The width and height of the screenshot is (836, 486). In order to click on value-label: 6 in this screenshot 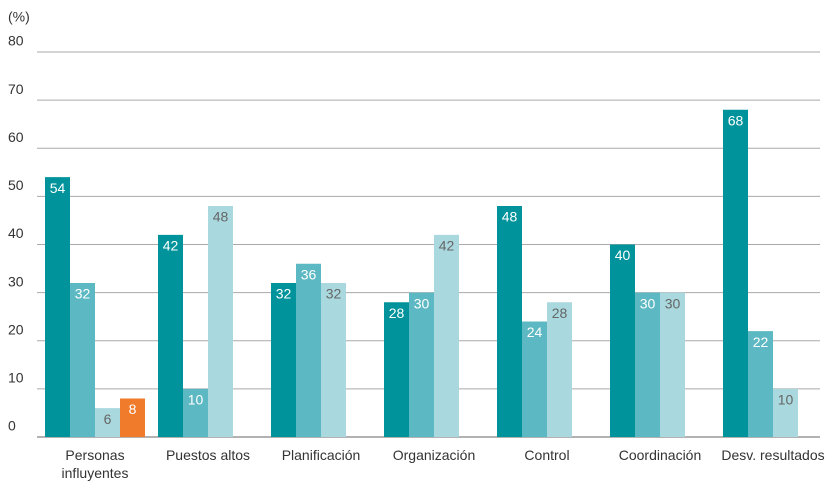, I will do `click(108, 419)`.